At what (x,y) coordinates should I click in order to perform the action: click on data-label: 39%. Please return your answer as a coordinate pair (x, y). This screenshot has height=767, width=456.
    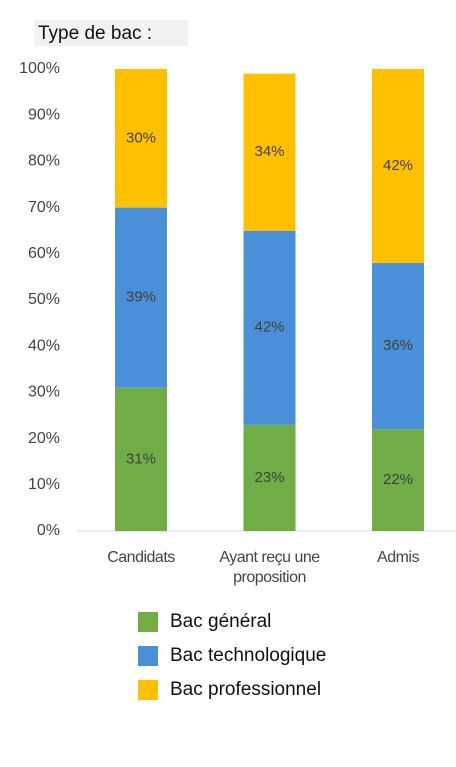
    Looking at the image, I should click on (141, 297).